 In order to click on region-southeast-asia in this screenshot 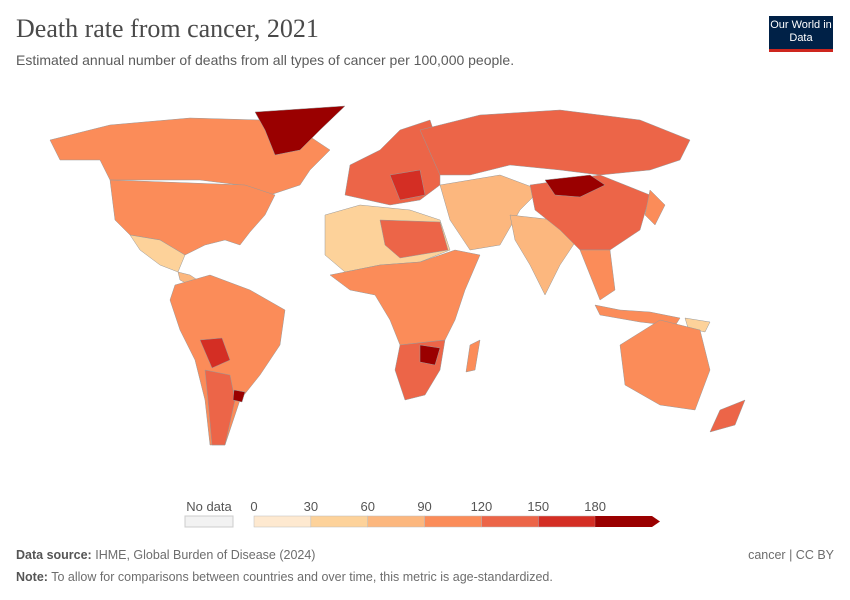, I will do `click(597, 275)`.